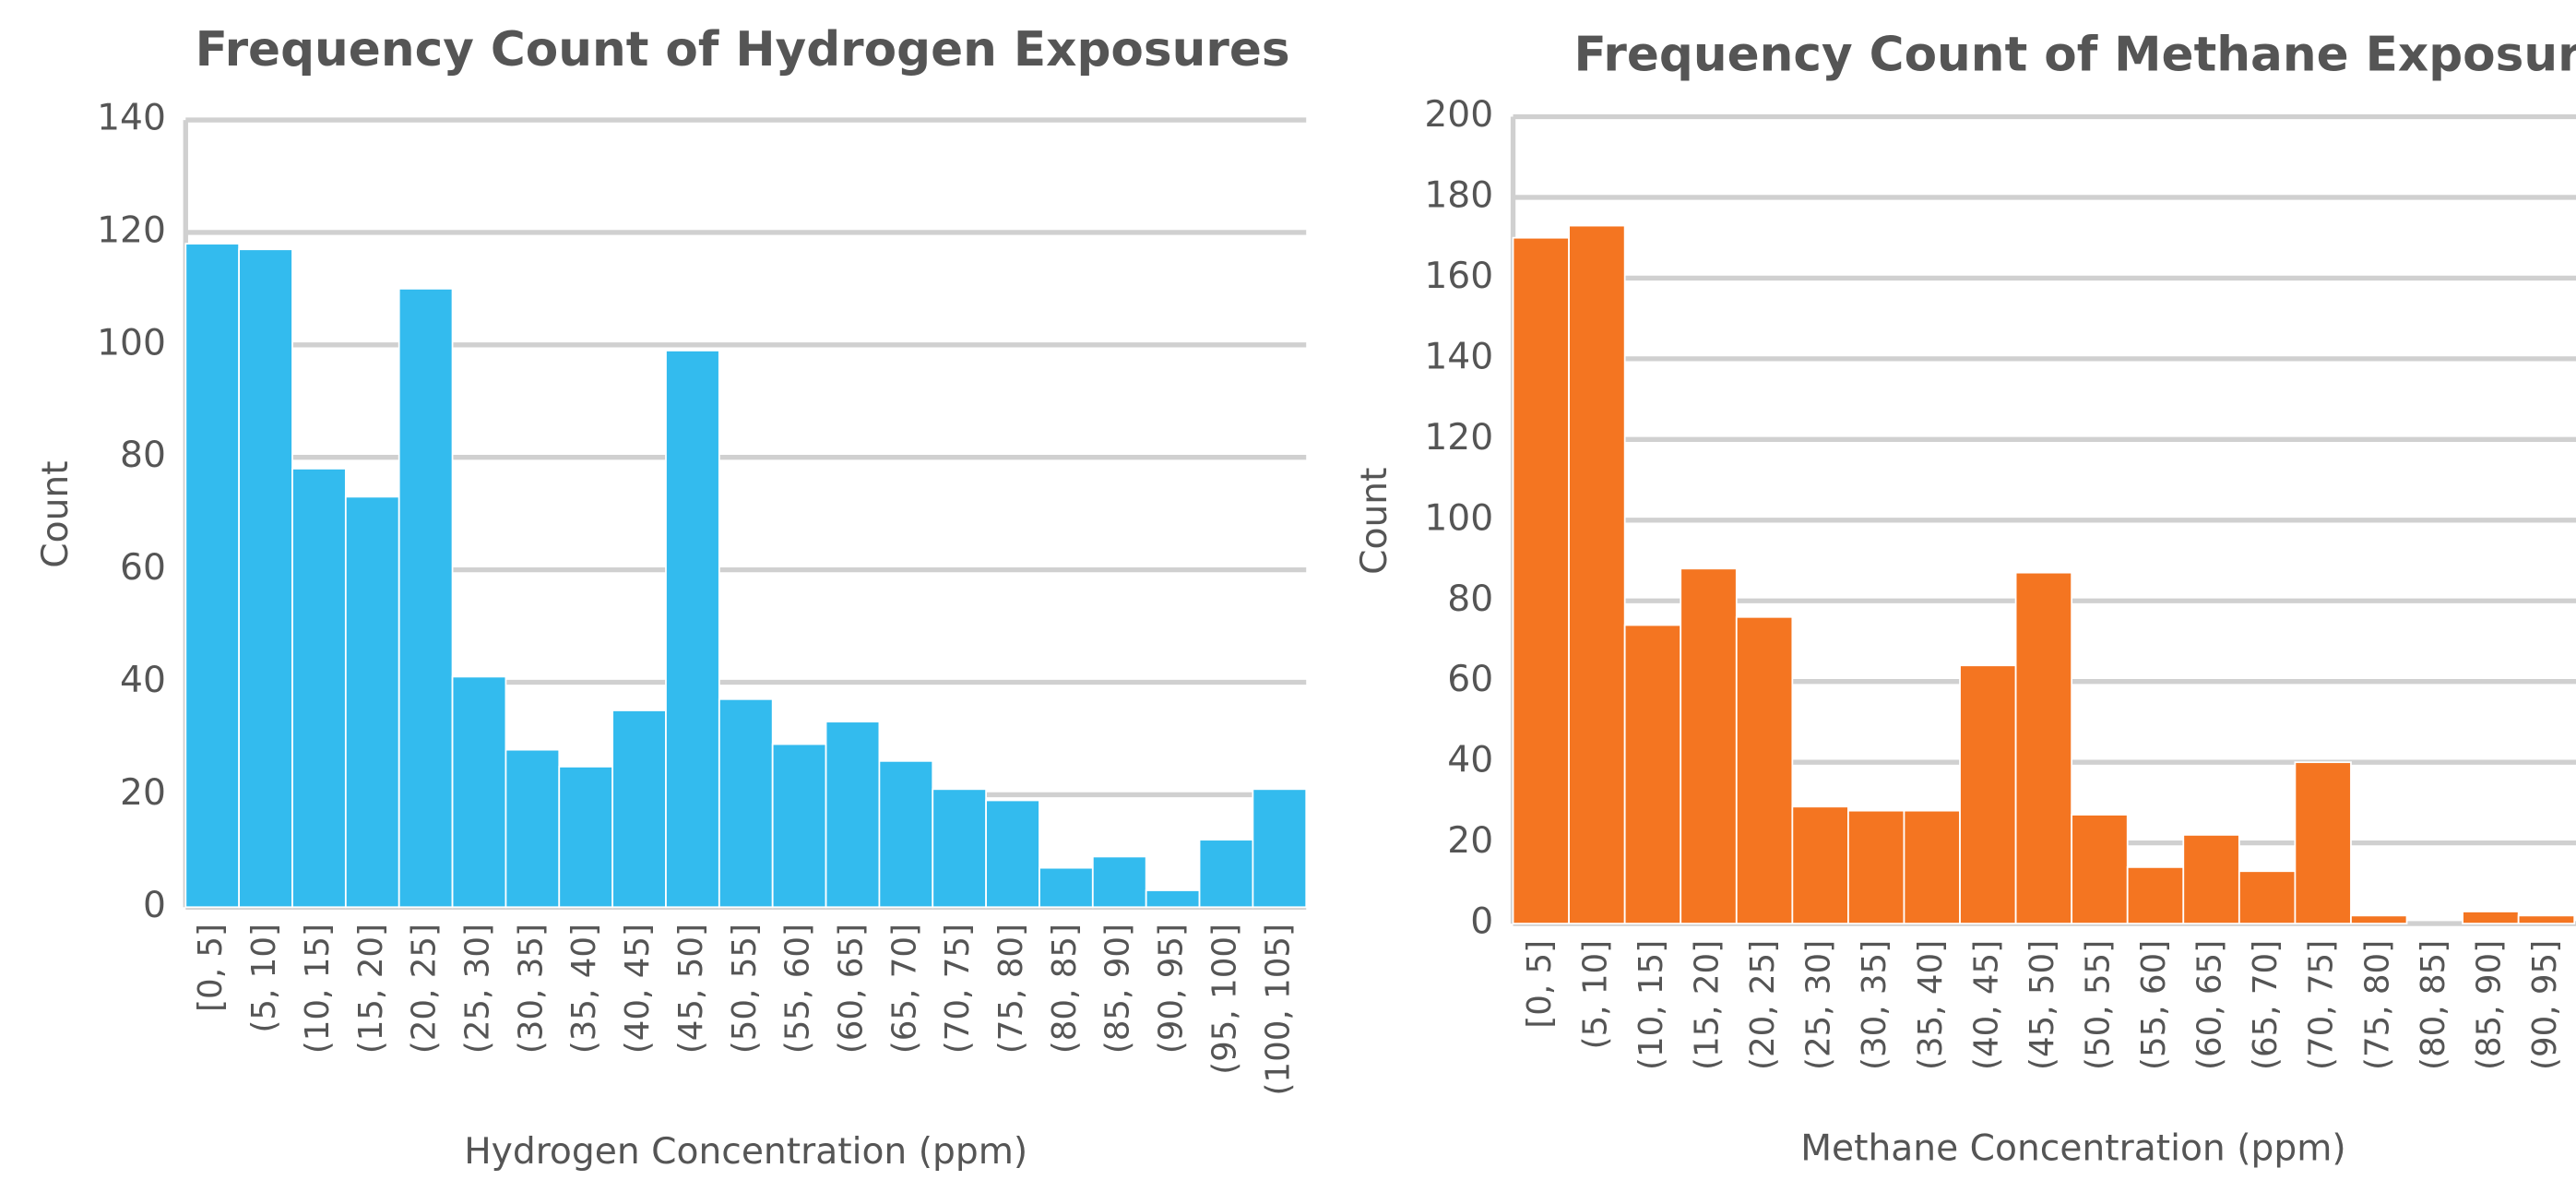  I want to click on x-tick-label: (75, 80], so click(1011, 989).